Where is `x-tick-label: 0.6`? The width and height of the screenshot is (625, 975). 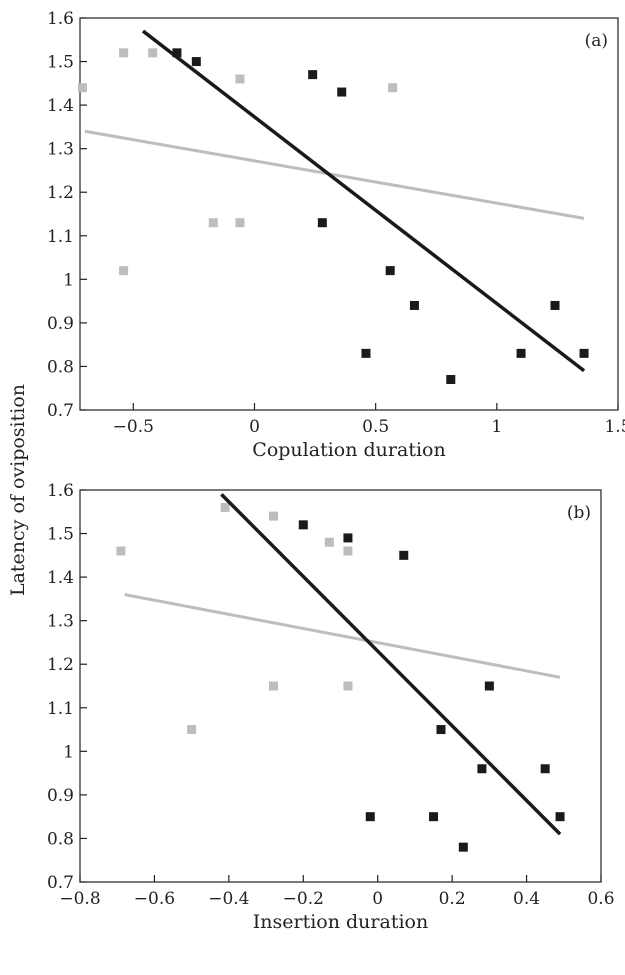
x-tick-label: 0.6 is located at coordinates (600, 899).